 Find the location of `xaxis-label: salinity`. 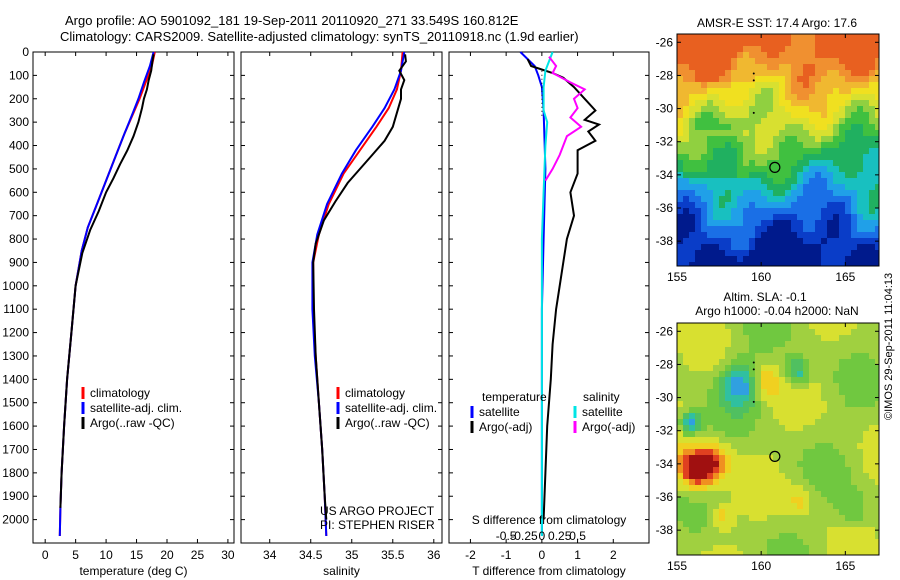

xaxis-label: salinity is located at coordinates (341, 571).